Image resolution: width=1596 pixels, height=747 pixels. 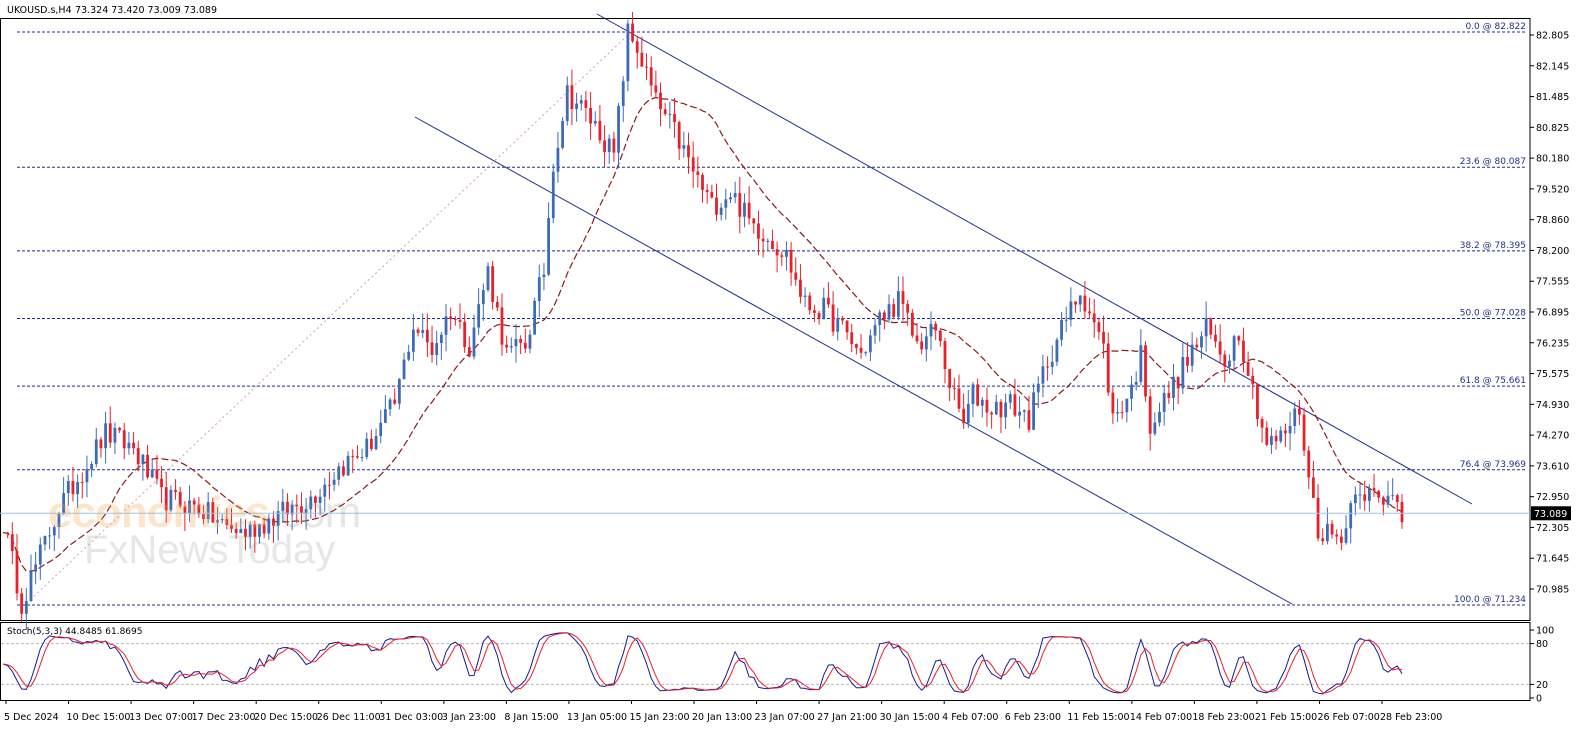 I want to click on price-tick-label: 80.825, so click(x=1552, y=128).